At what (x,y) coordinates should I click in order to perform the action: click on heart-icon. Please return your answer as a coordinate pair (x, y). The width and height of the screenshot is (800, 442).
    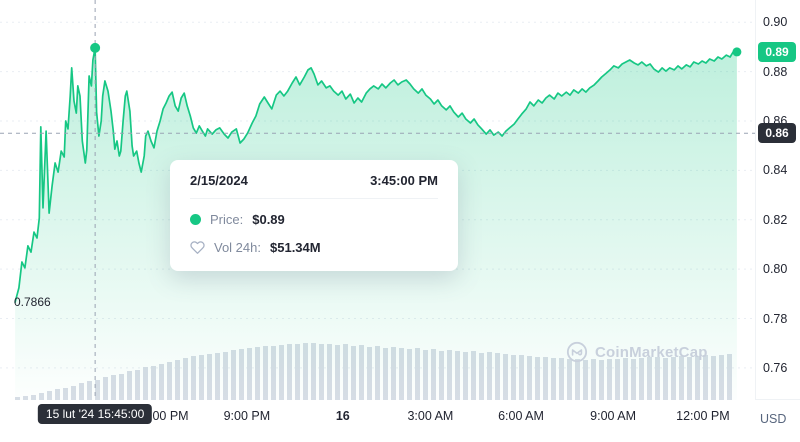
    Looking at the image, I should click on (197, 247).